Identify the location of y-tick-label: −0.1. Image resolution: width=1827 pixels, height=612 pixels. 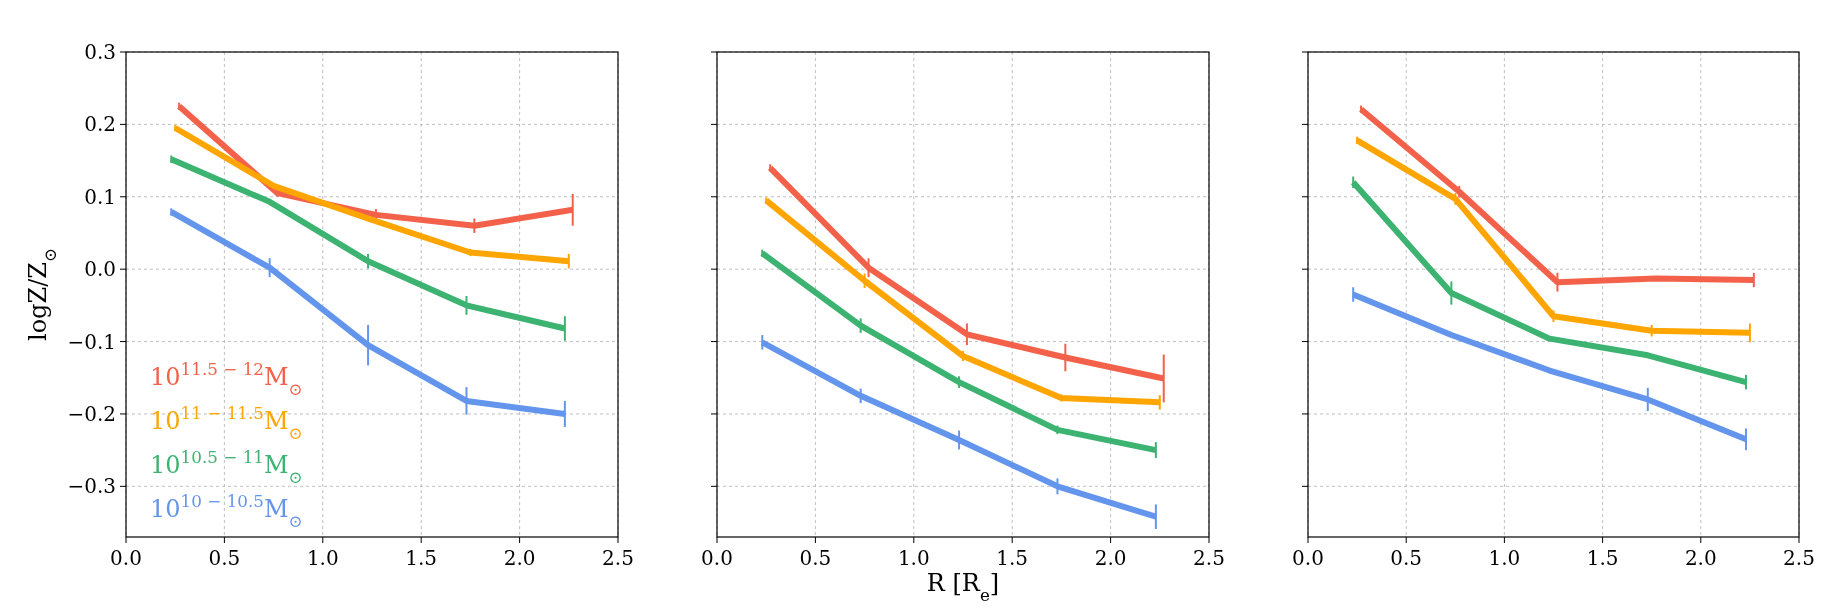
(91, 341).